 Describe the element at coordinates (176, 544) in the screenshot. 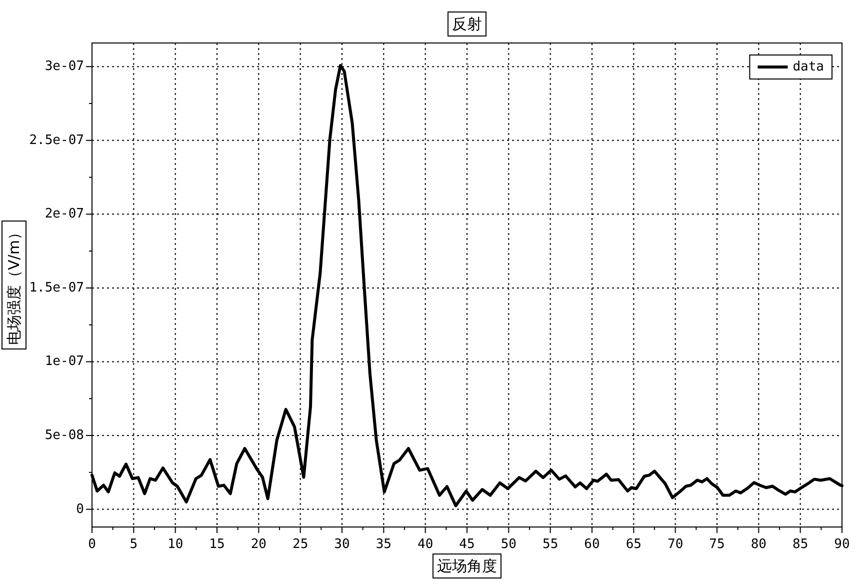

I see `x-tick-label: 10` at that location.